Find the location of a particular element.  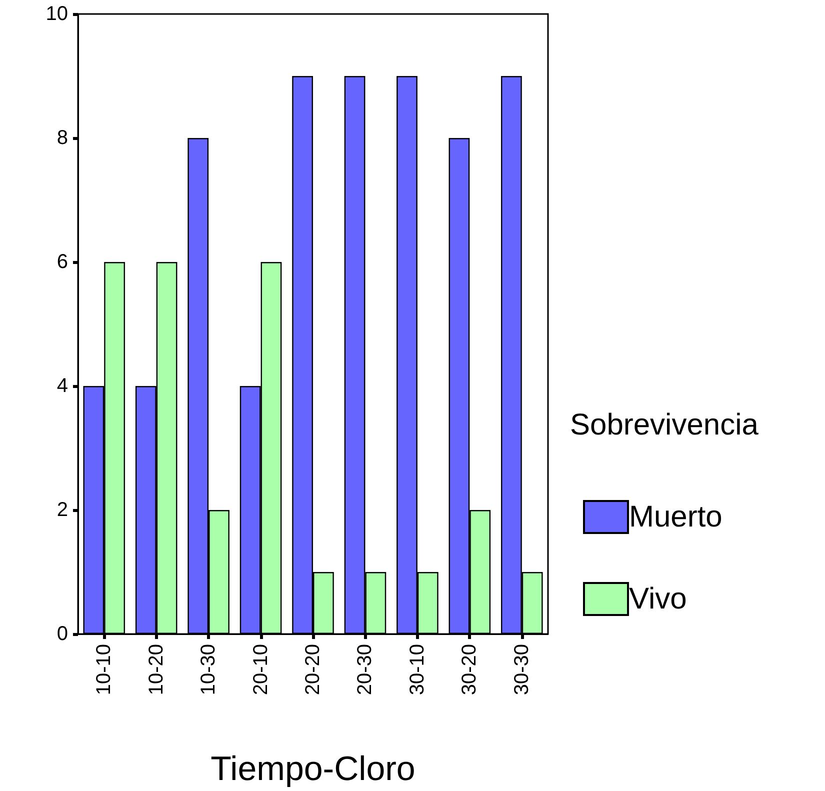

x-tick-label: 20-10 is located at coordinates (261, 670).